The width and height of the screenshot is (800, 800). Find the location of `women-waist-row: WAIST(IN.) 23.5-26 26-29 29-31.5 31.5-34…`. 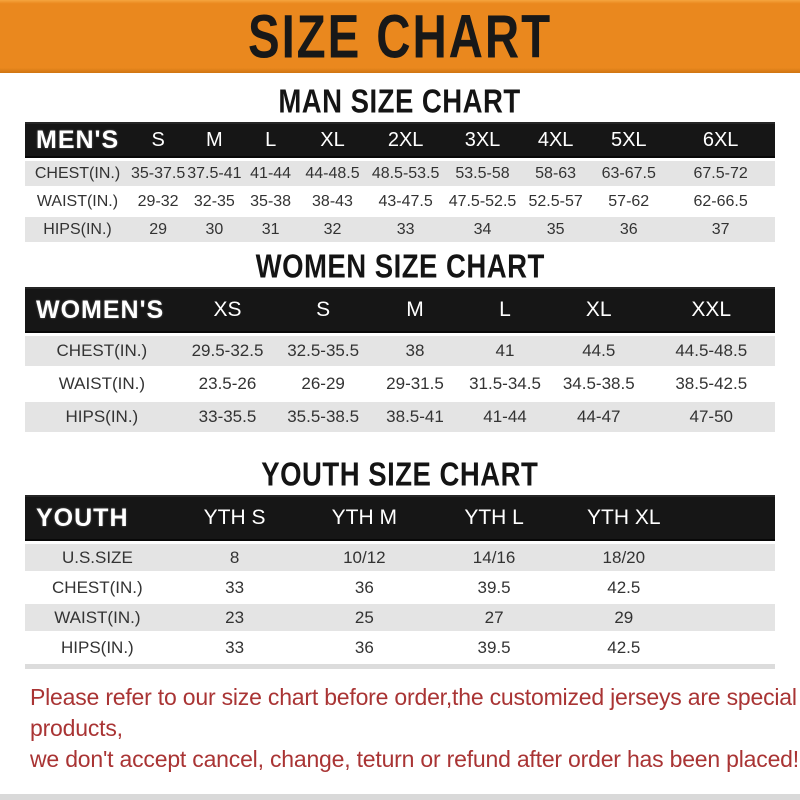

women-waist-row: WAIST(IN.) 23.5-26 26-29 29-31.5 31.5-34… is located at coordinates (400, 384).